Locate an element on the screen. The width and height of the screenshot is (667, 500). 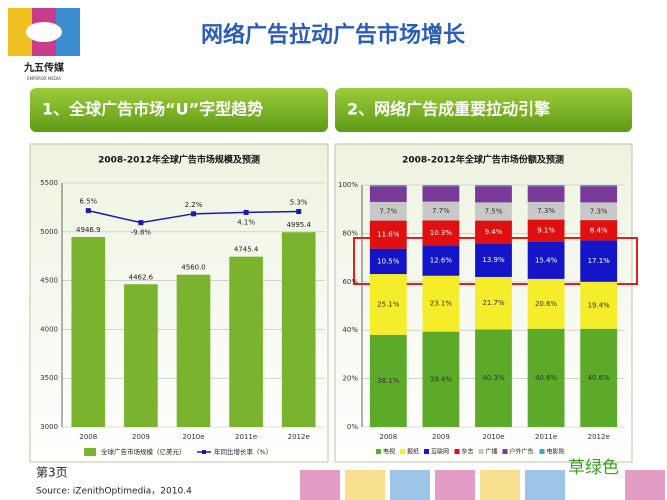
data-label: -9.8% is located at coordinates (141, 233).